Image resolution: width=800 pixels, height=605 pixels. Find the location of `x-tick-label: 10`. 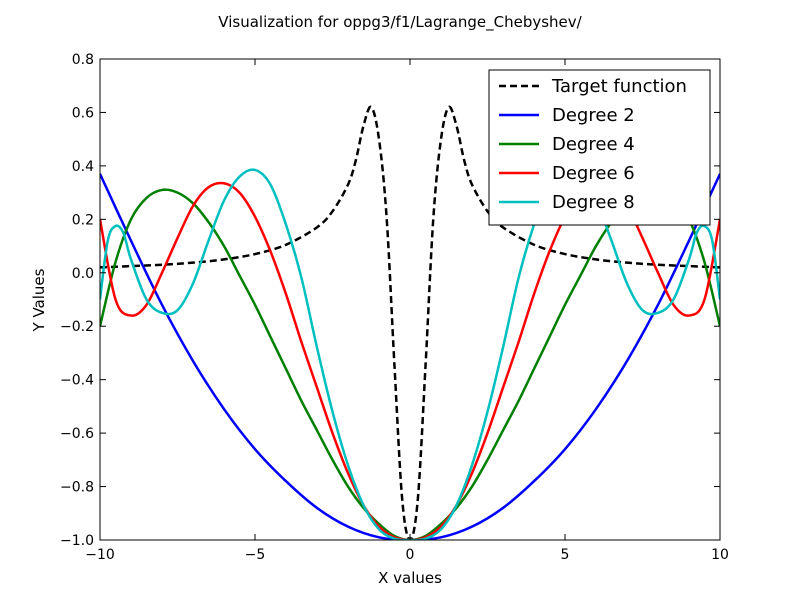

x-tick-label: 10 is located at coordinates (720, 555).